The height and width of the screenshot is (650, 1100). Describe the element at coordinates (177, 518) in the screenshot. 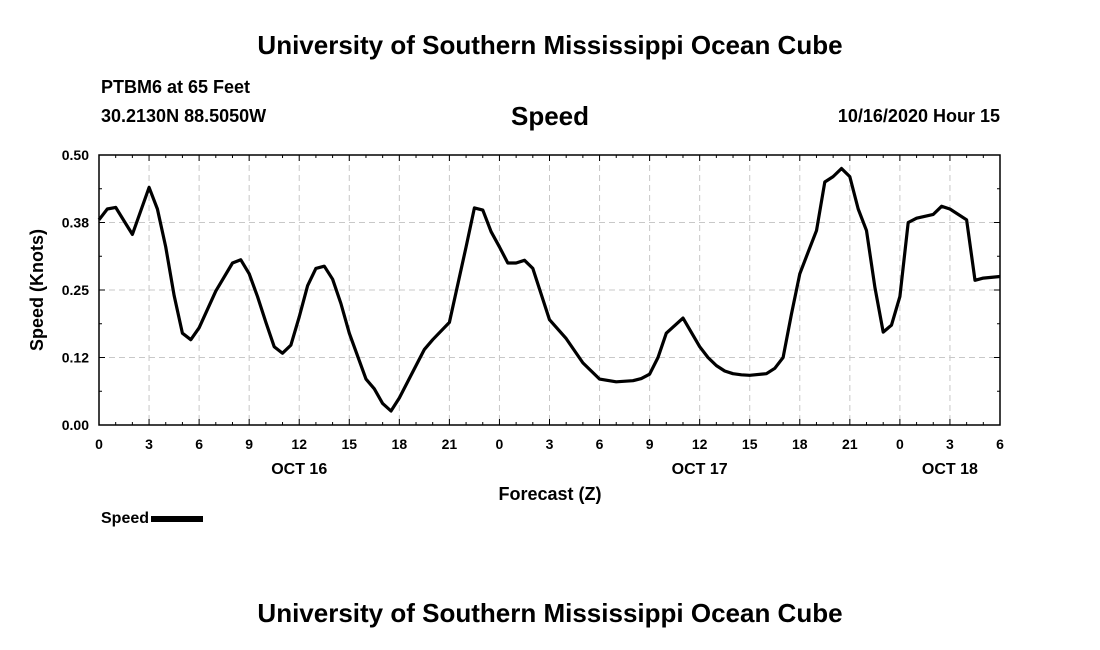

I see `legend-line-swatch` at that location.